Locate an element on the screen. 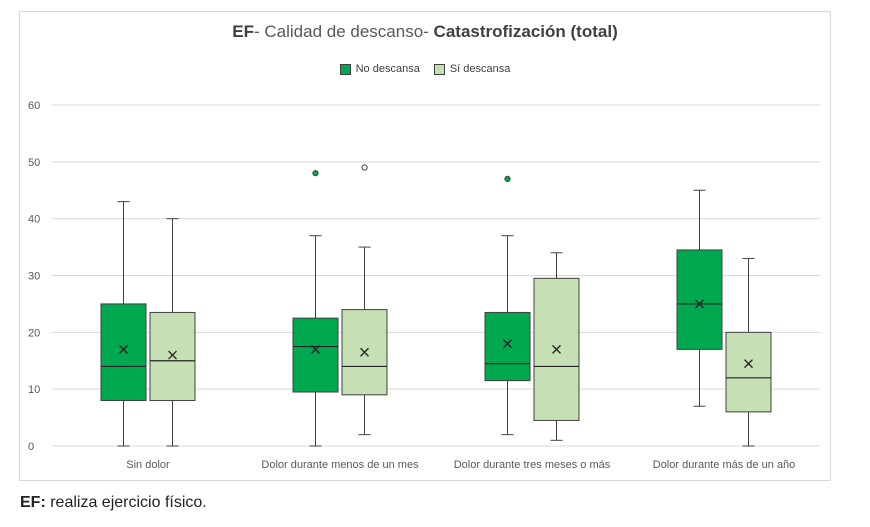  y-tick-label-10: 10 is located at coordinates (34, 390).